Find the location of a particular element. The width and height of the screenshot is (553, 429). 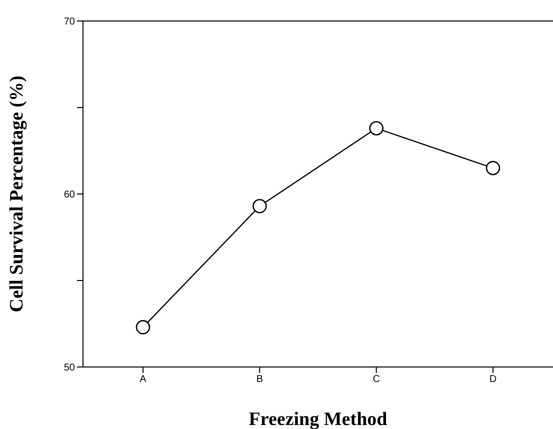

x-tick-label: A is located at coordinates (143, 380).